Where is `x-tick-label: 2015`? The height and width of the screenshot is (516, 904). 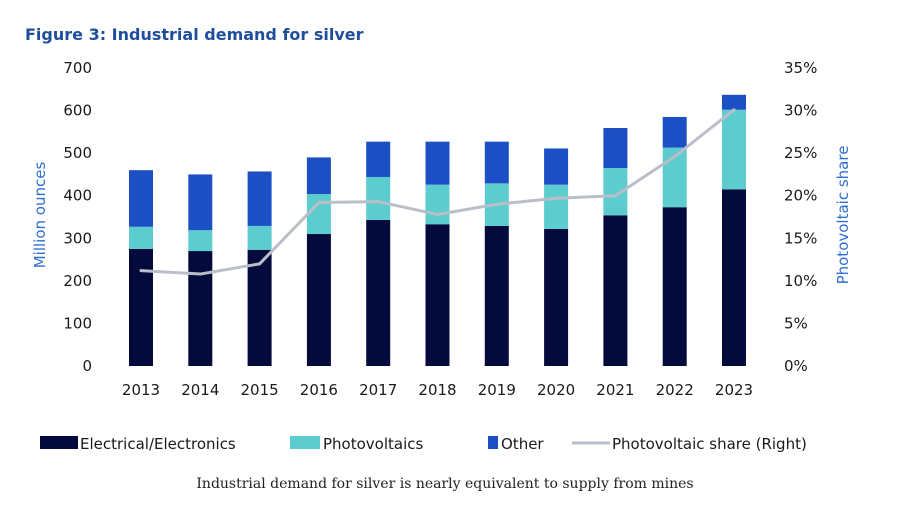 x-tick-label: 2015 is located at coordinates (260, 390).